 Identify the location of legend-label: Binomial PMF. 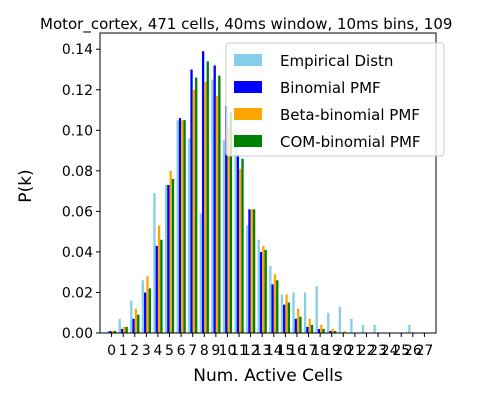
(330, 88).